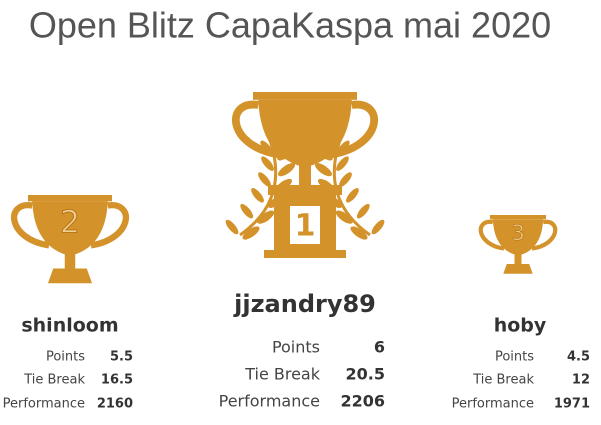 This screenshot has width=601, height=425. I want to click on player-name: jjzandry89, so click(304, 304).